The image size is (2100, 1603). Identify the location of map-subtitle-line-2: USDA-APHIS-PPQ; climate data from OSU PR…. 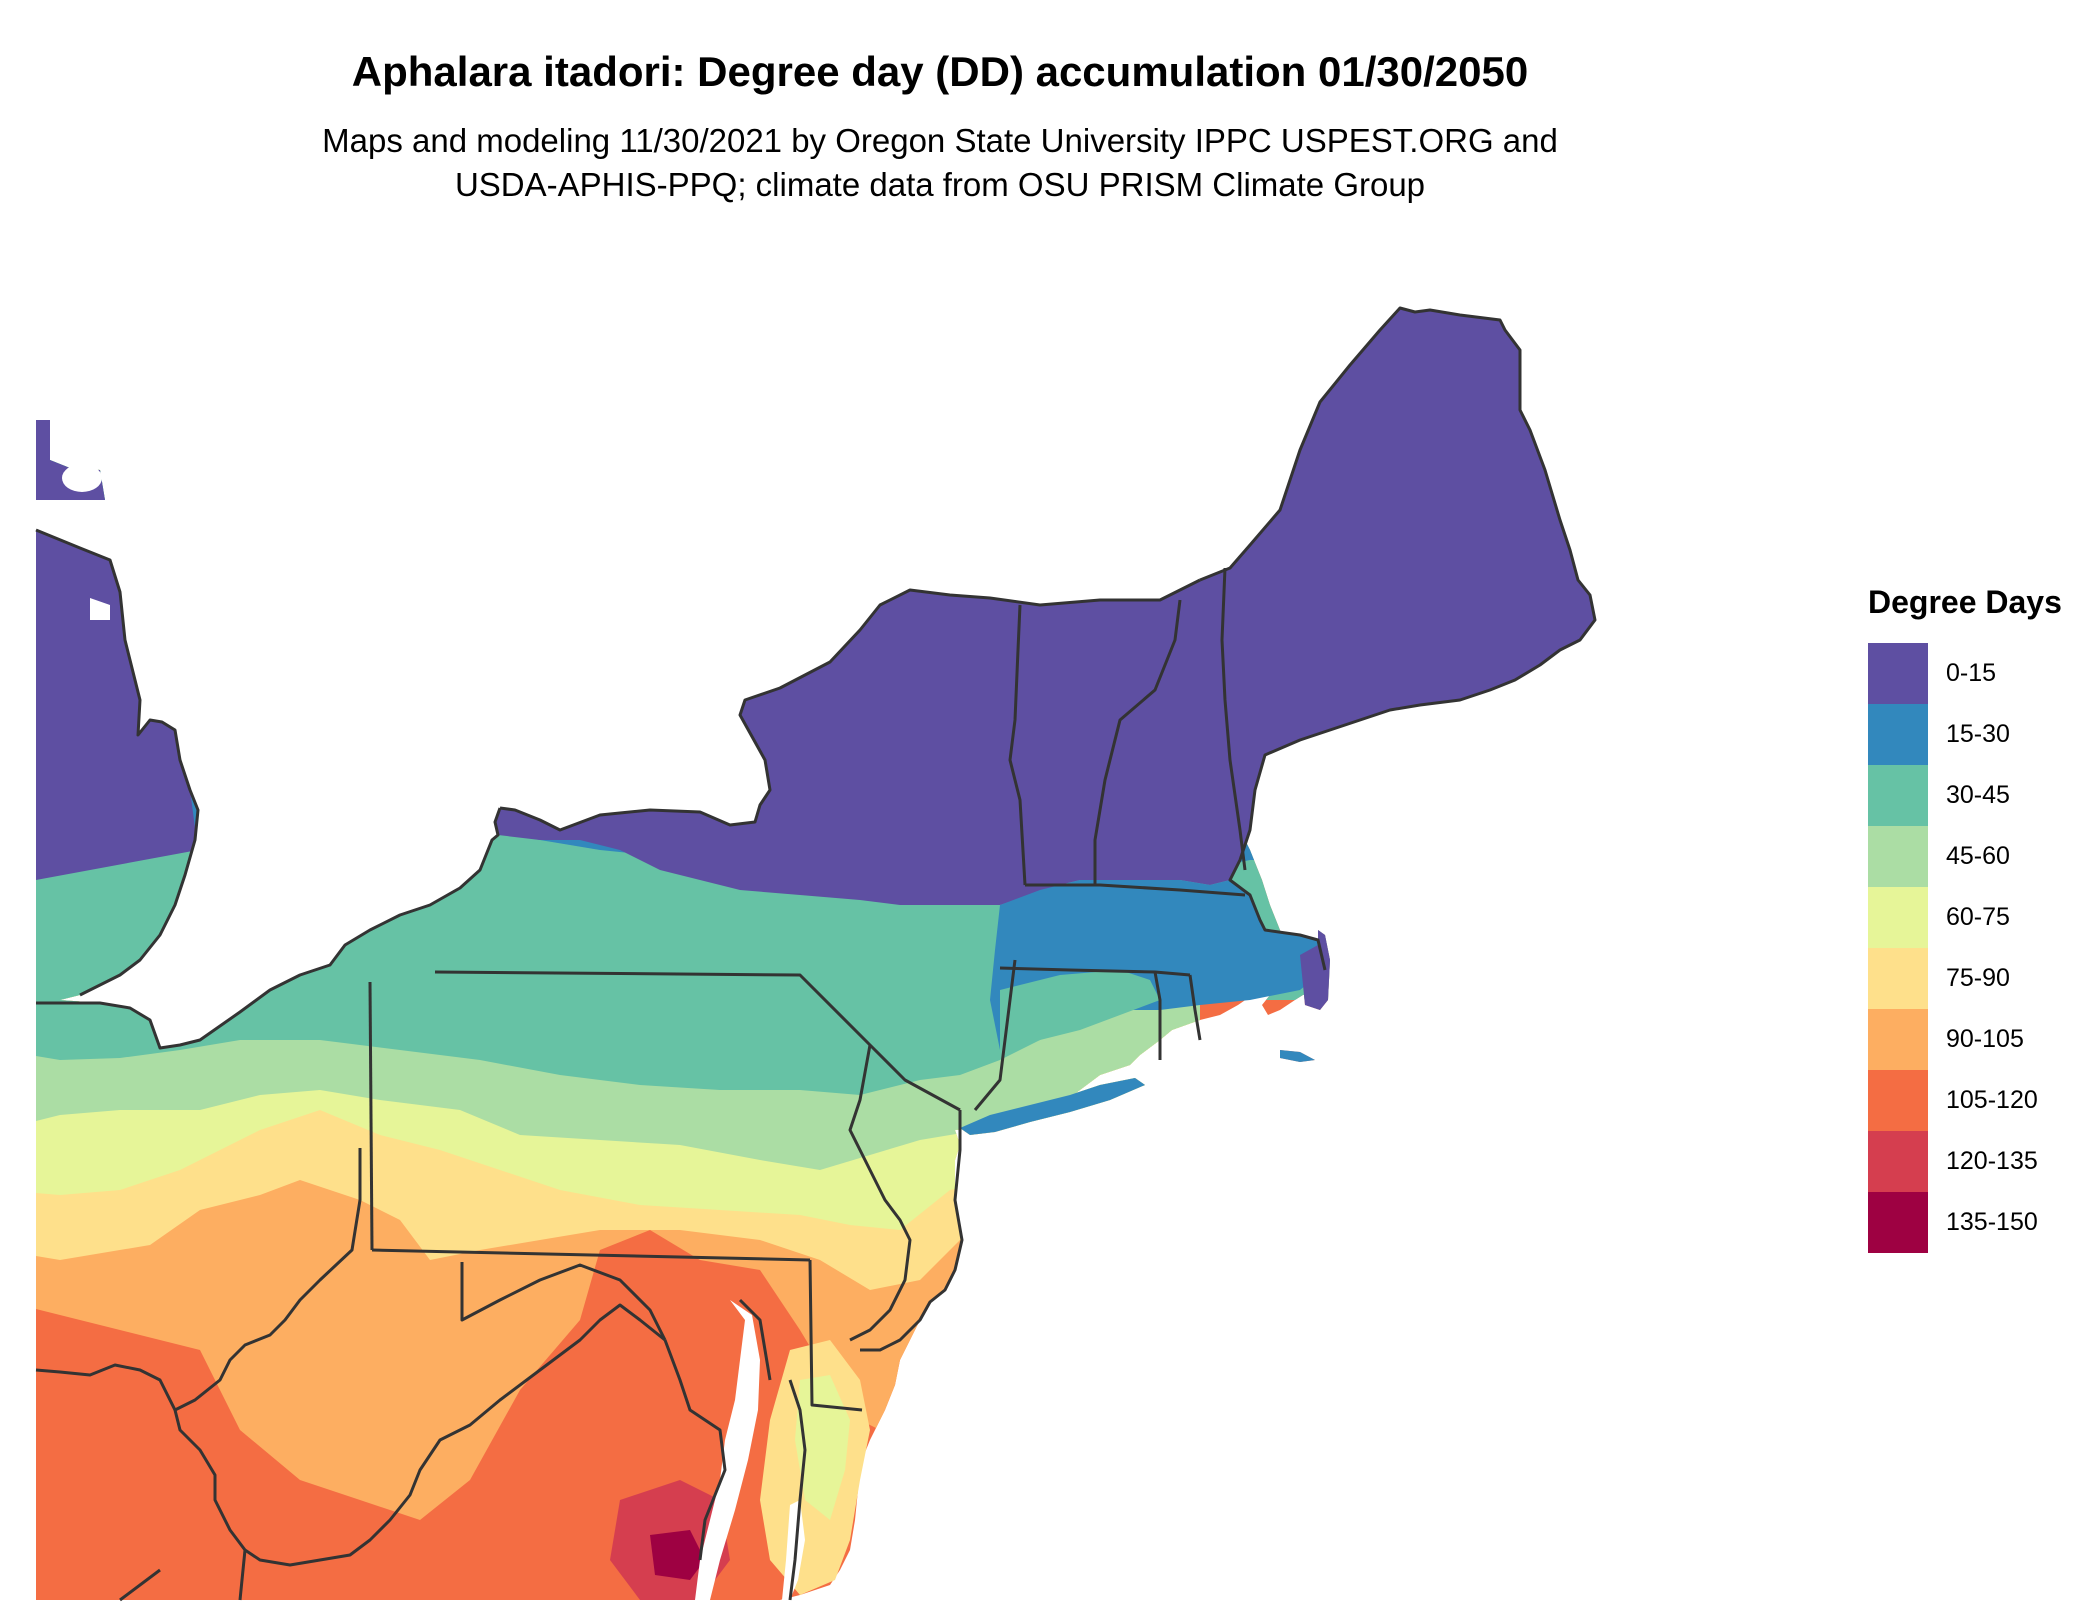
(940, 184).